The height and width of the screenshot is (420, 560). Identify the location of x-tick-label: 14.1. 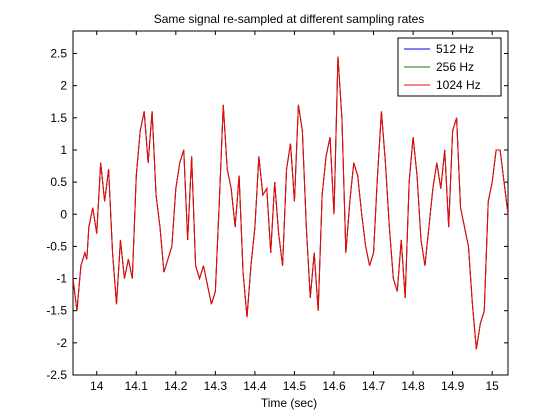
(137, 386).